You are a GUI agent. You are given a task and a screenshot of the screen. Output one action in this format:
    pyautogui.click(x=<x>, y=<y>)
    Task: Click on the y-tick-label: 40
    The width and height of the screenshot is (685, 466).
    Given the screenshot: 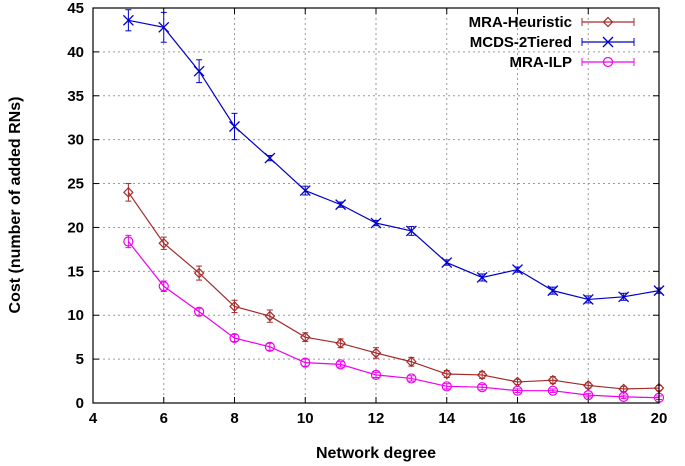 What is the action you would take?
    pyautogui.click(x=75, y=52)
    